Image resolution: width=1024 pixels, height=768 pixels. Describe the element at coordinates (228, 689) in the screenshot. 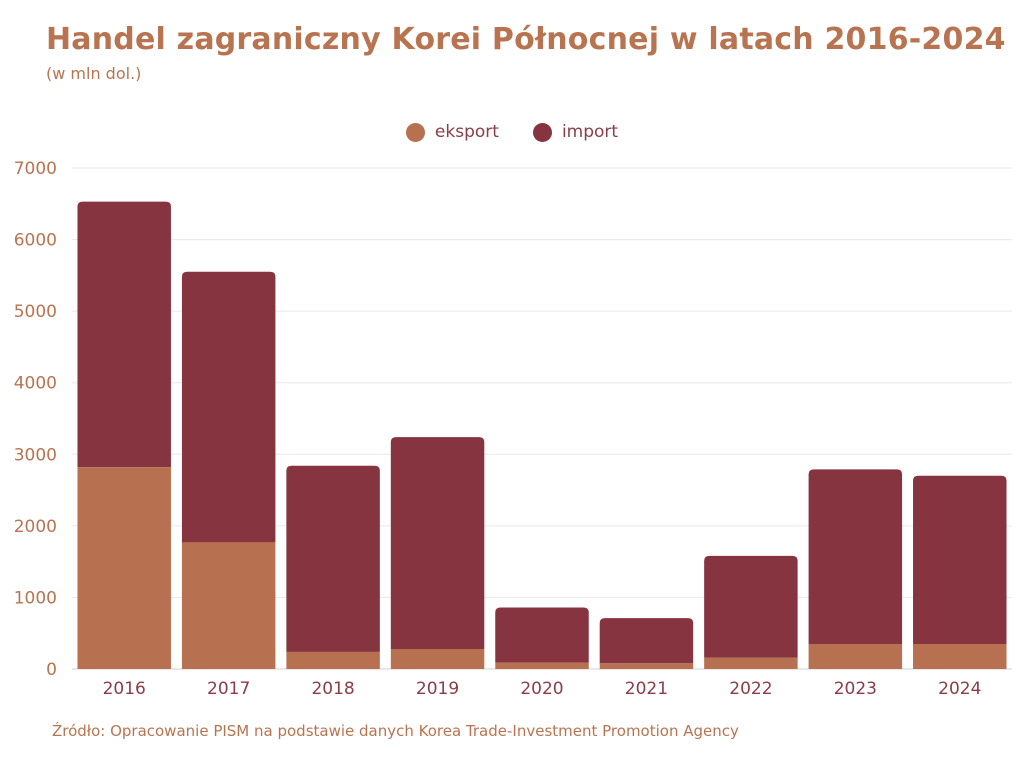

I see `x-tick-label: 2017` at that location.